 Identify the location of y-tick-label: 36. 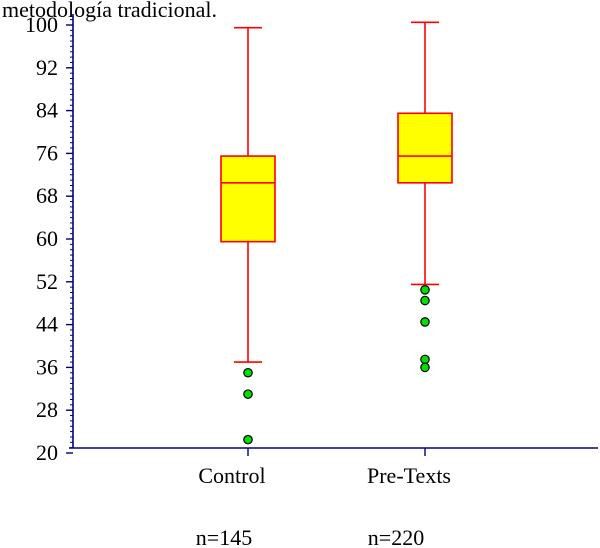
(47, 366).